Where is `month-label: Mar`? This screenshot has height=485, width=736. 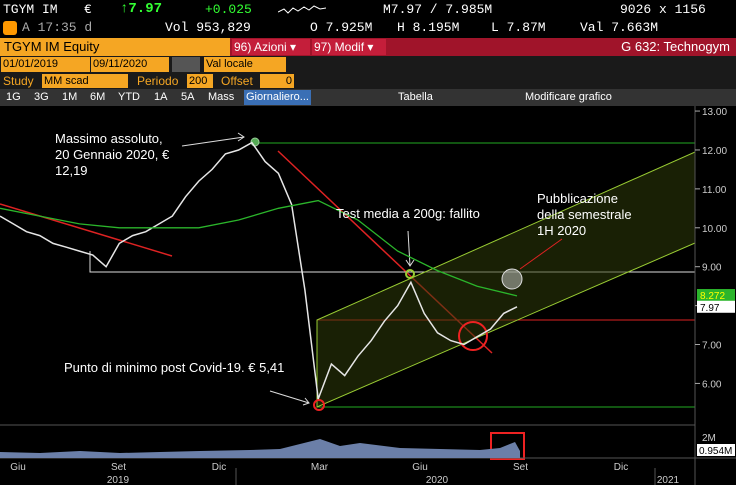 month-label: Mar is located at coordinates (320, 467).